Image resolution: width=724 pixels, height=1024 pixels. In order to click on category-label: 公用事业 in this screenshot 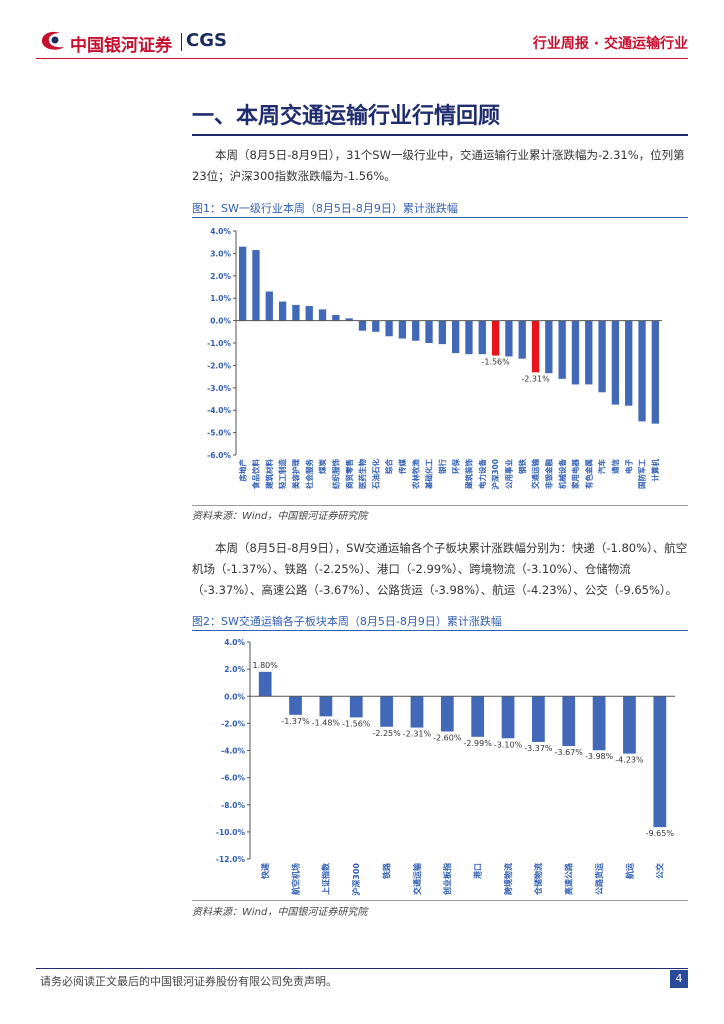, I will do `click(509, 474)`.